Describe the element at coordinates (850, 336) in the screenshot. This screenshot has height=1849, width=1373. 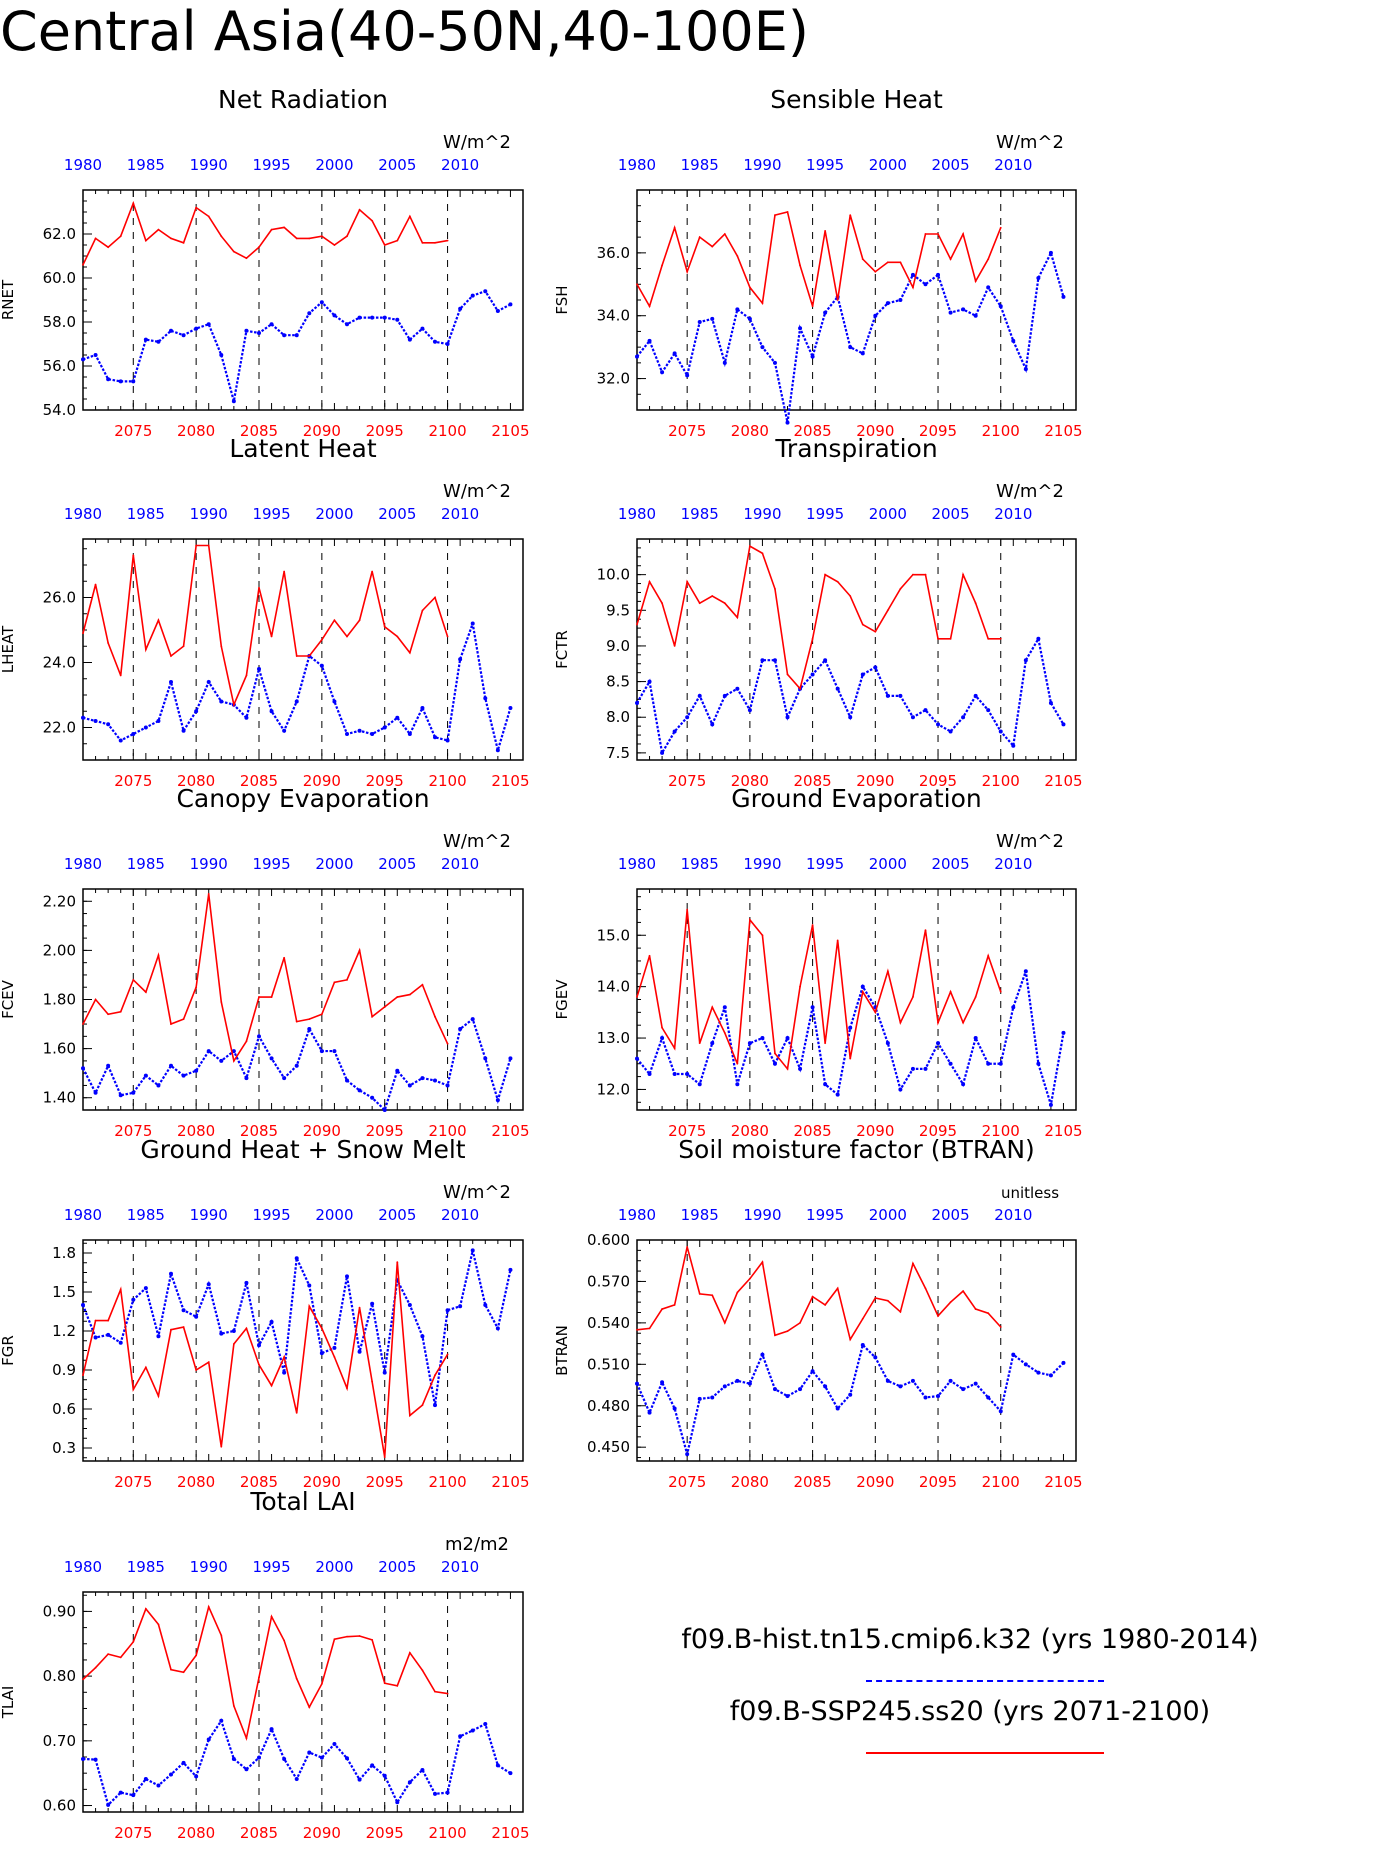
I see `series-line-hist` at that location.